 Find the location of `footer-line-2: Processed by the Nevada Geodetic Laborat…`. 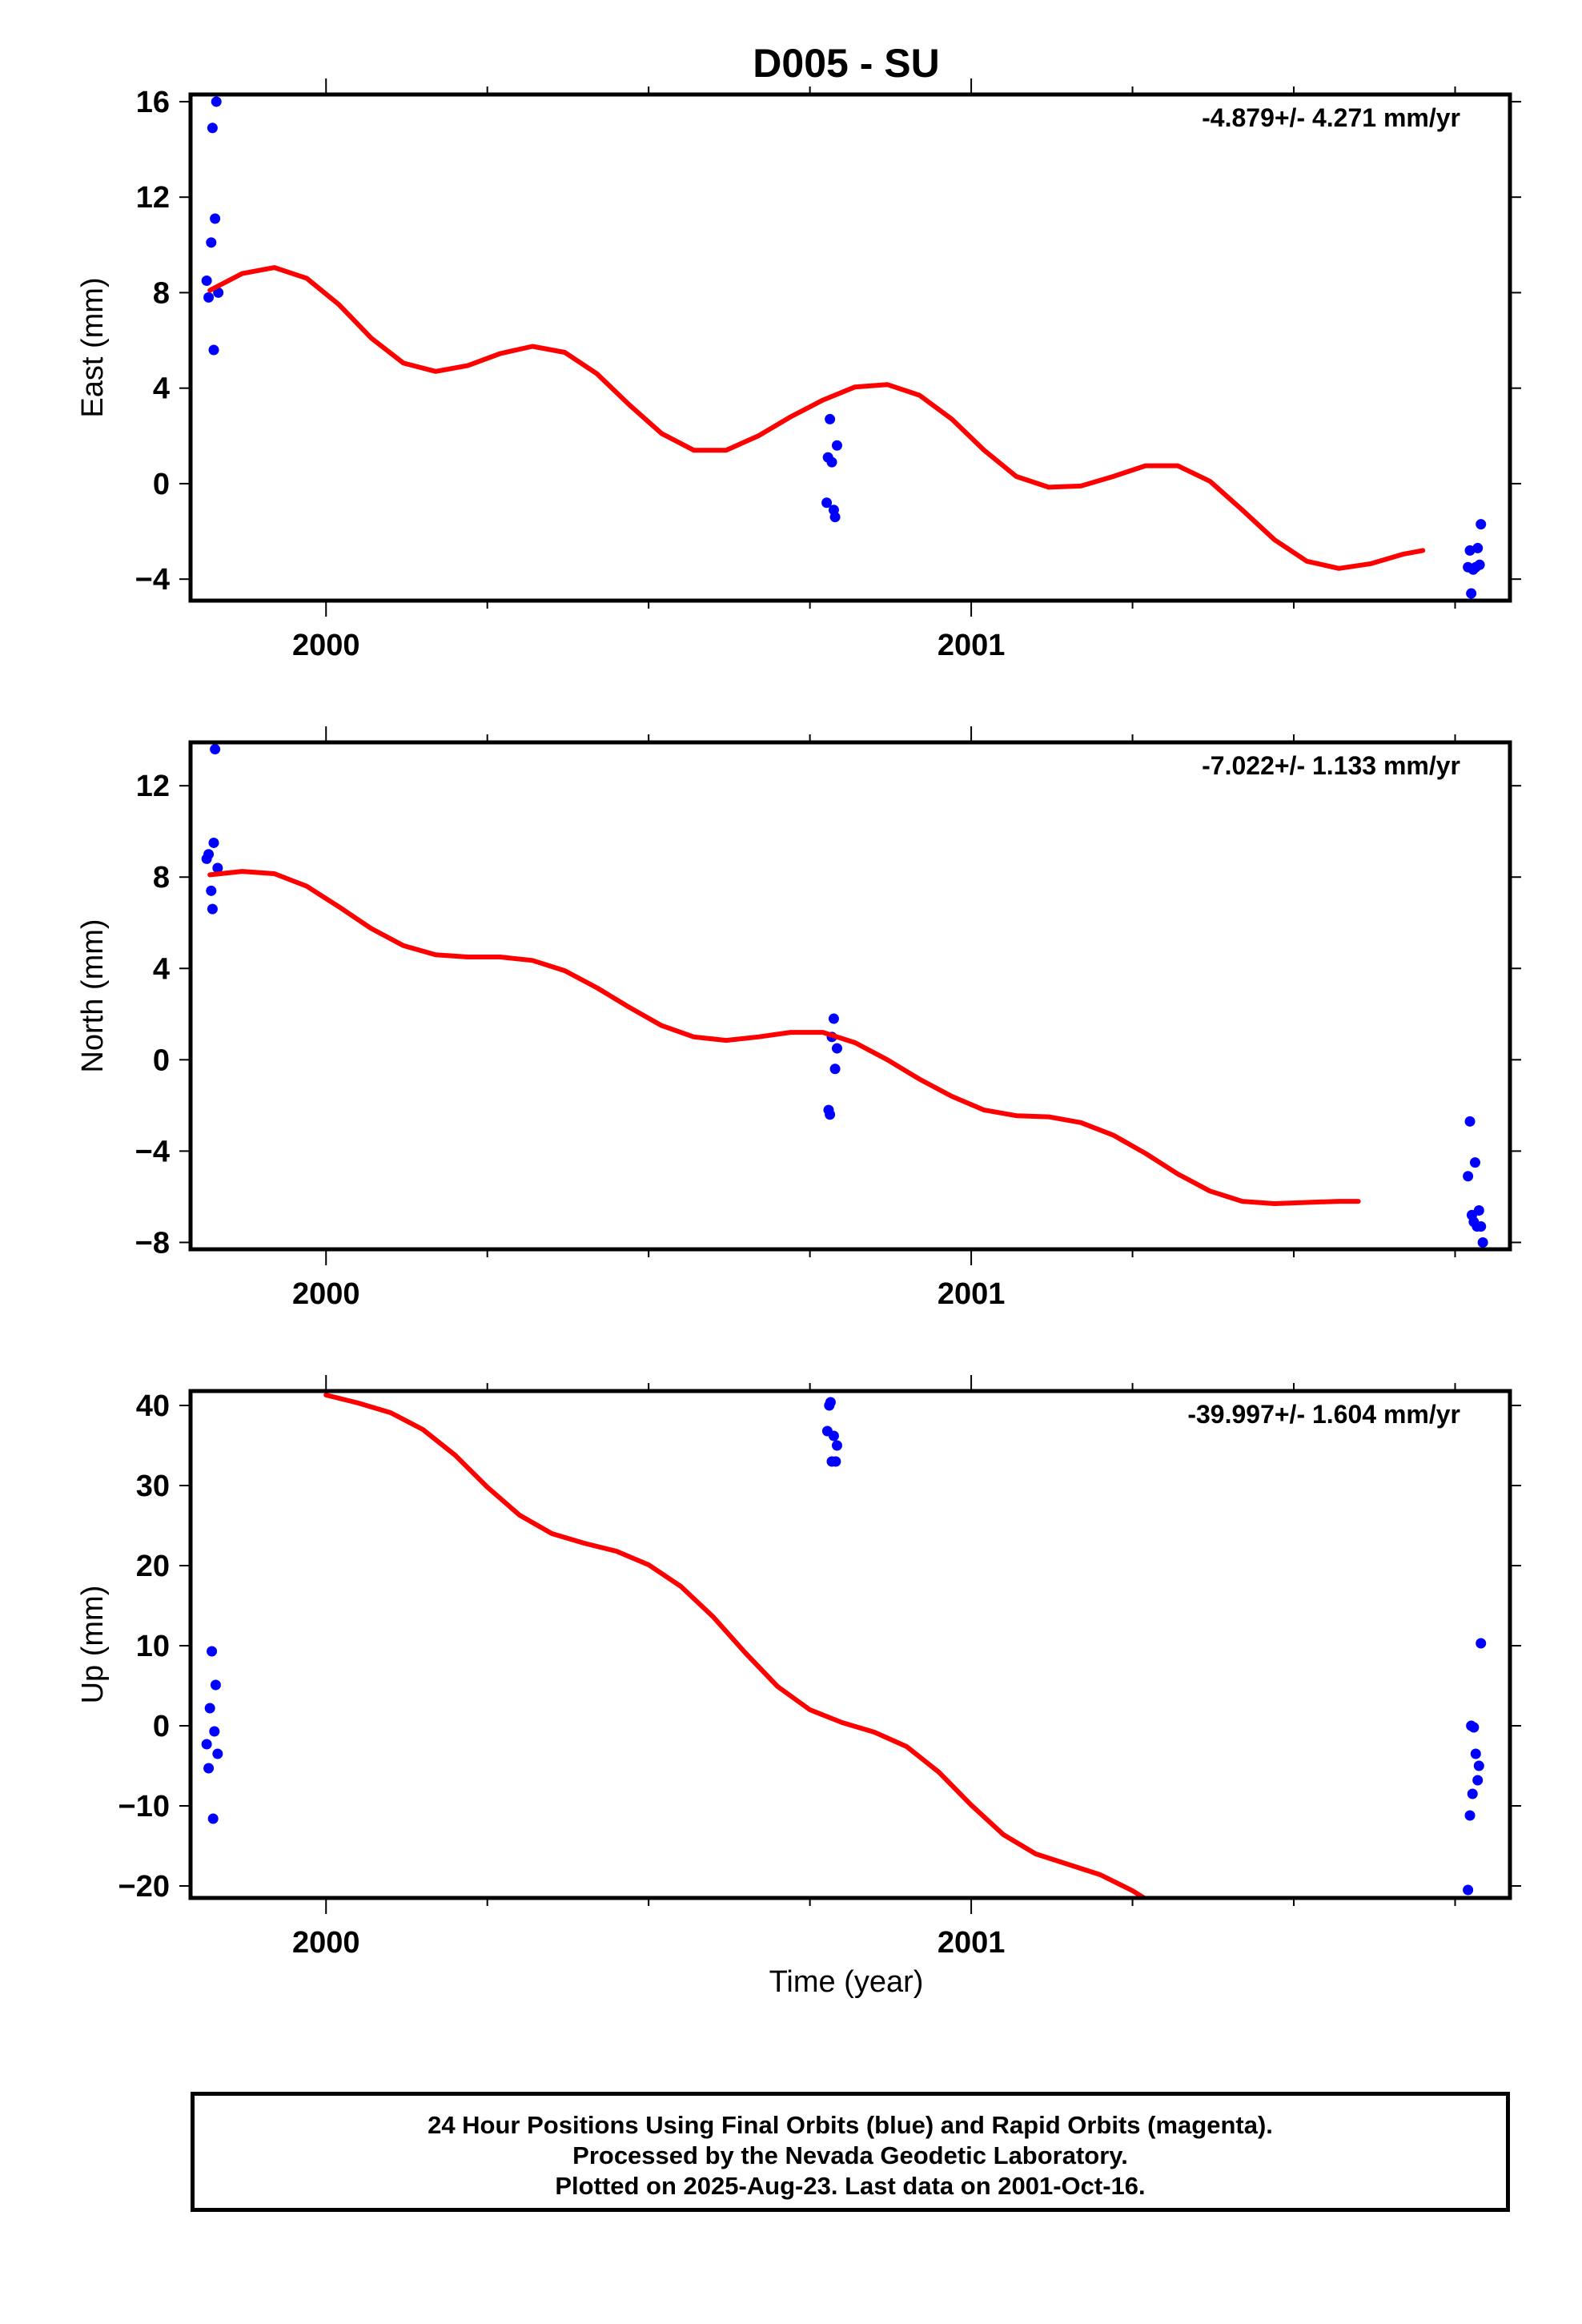

footer-line-2: Processed by the Nevada Geodetic Laborat… is located at coordinates (850, 2155).